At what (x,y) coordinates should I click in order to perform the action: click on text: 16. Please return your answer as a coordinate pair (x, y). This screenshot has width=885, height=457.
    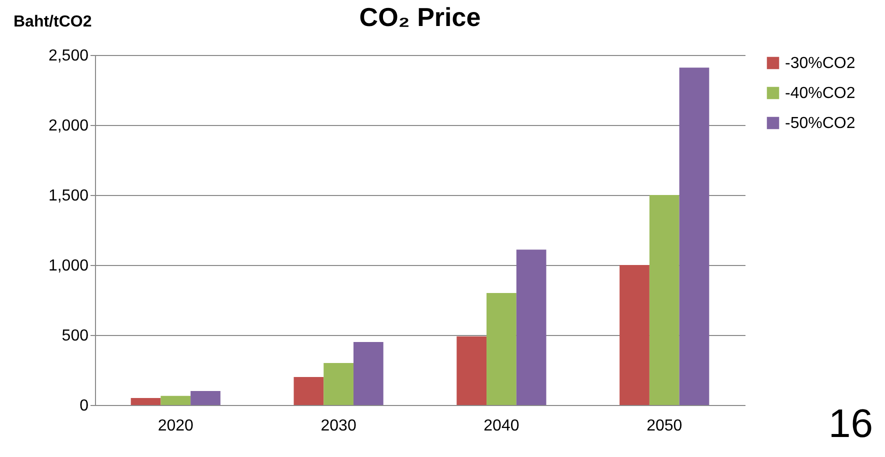
    Looking at the image, I should click on (850, 424).